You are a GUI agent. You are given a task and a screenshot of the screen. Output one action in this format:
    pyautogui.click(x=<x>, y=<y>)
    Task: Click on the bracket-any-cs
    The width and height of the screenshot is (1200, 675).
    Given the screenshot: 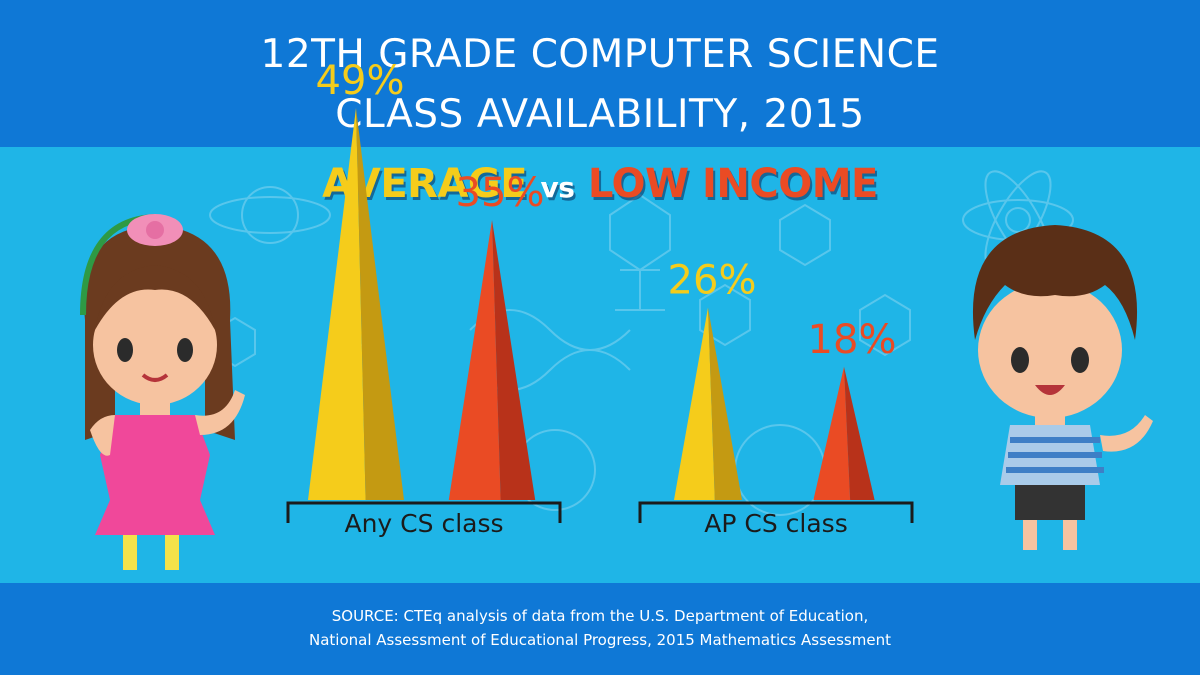 What is the action you would take?
    pyautogui.click(x=424, y=512)
    